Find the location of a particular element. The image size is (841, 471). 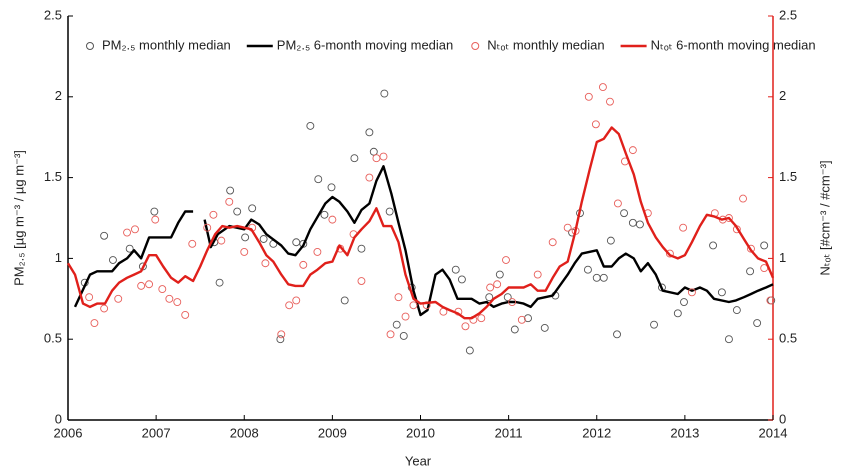

y2-tick-label: 2 is located at coordinates (782, 95).